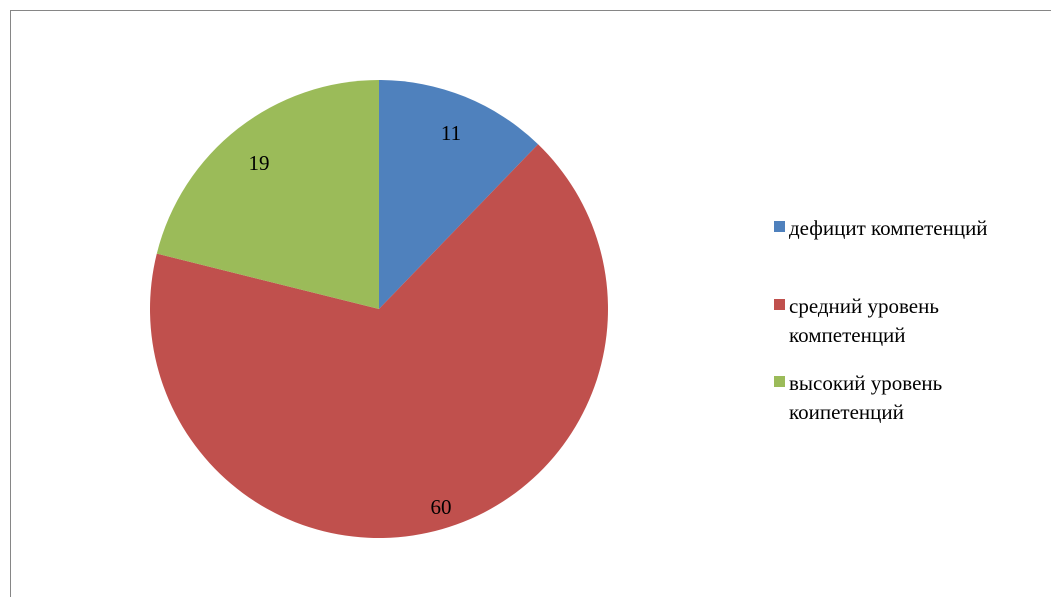 This screenshot has width=1051, height=597. I want to click on legend-swatch-medium, so click(779, 304).